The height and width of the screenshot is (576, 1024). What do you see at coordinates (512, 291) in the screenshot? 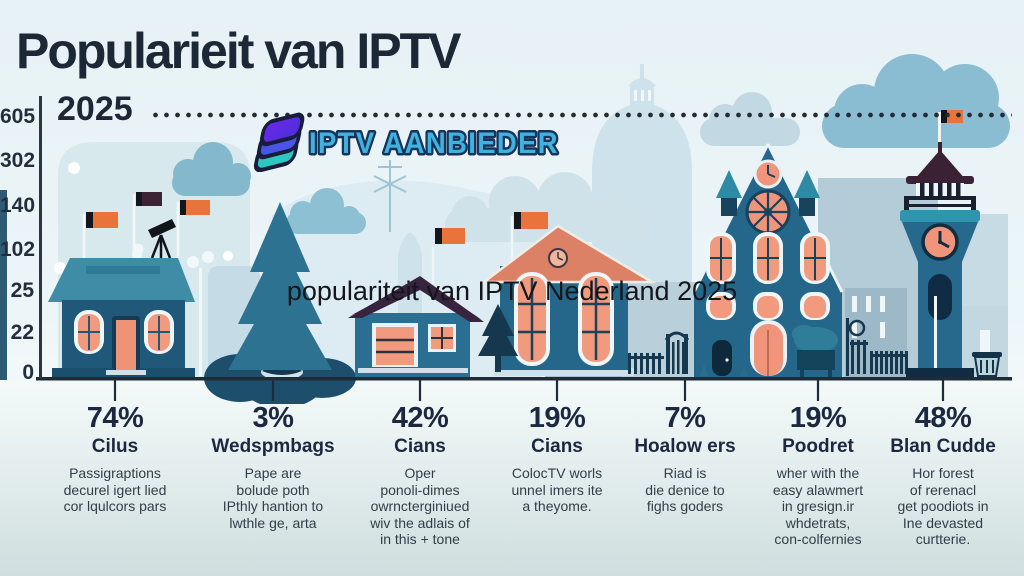
I see `overlay-caption: populariteit van IPTV Nederland 2025` at bounding box center [512, 291].